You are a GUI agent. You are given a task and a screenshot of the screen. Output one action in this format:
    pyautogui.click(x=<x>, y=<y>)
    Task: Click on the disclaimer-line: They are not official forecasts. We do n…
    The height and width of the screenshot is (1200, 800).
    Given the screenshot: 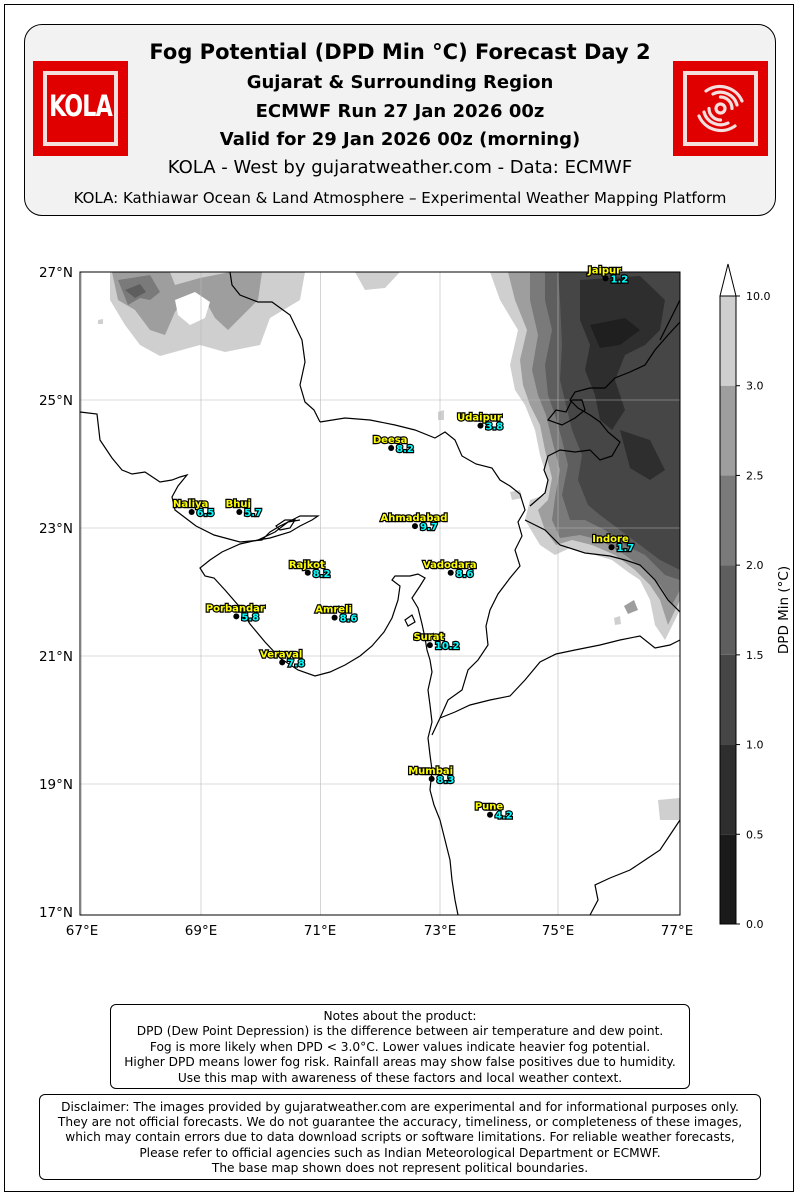 What is the action you would take?
    pyautogui.click(x=400, y=1122)
    